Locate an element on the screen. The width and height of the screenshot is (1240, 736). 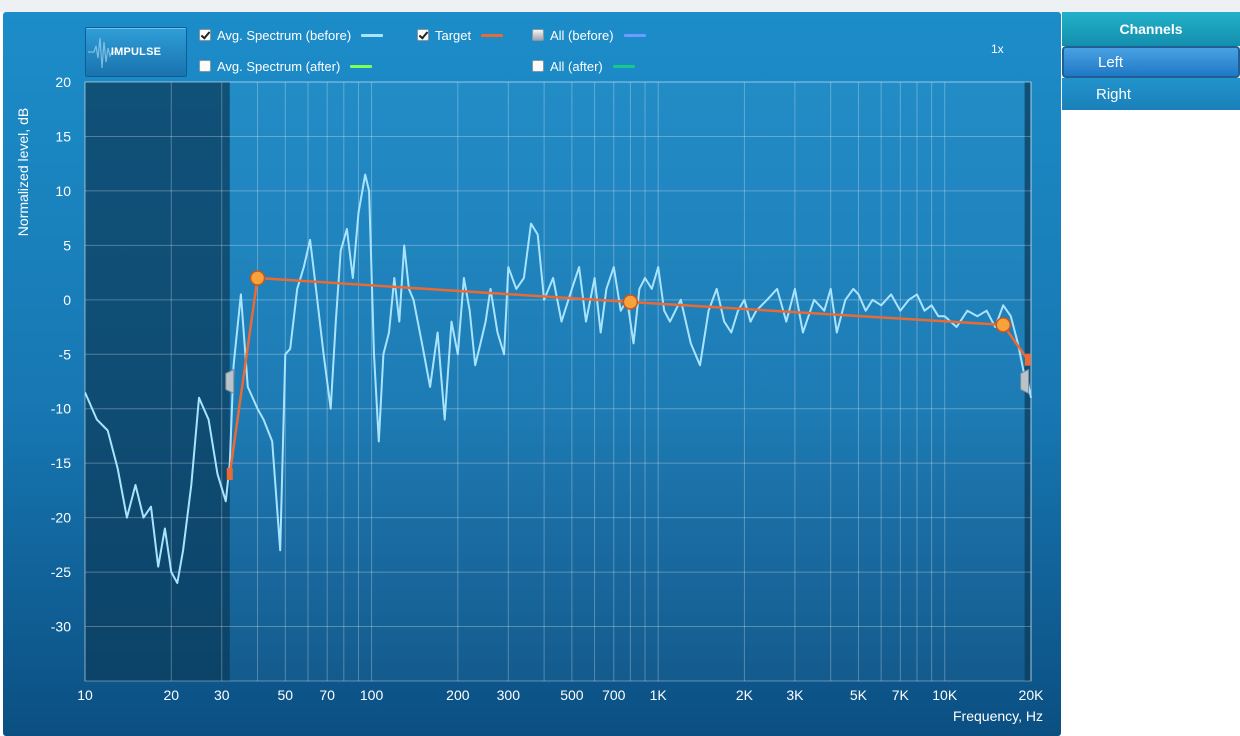
y-tick-label: 15 is located at coordinates (63, 136).